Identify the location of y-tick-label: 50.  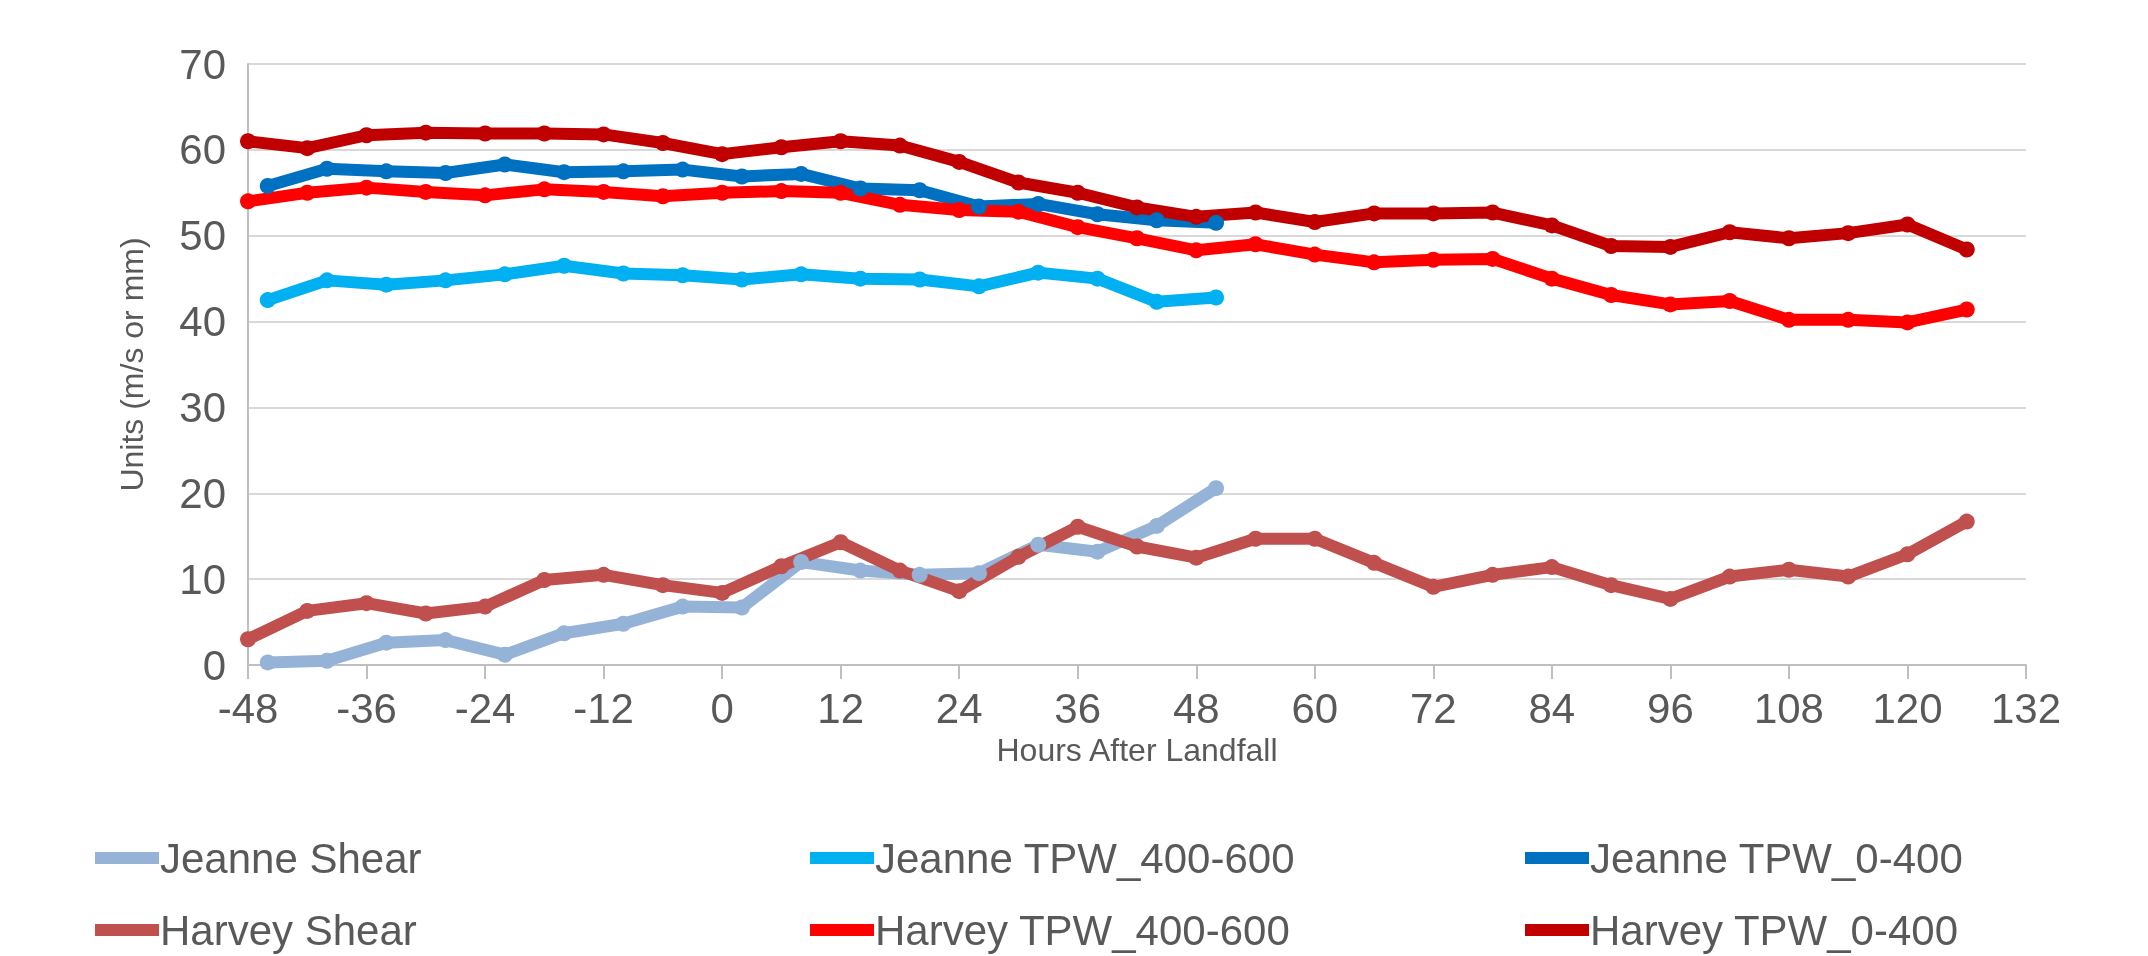
(202, 236).